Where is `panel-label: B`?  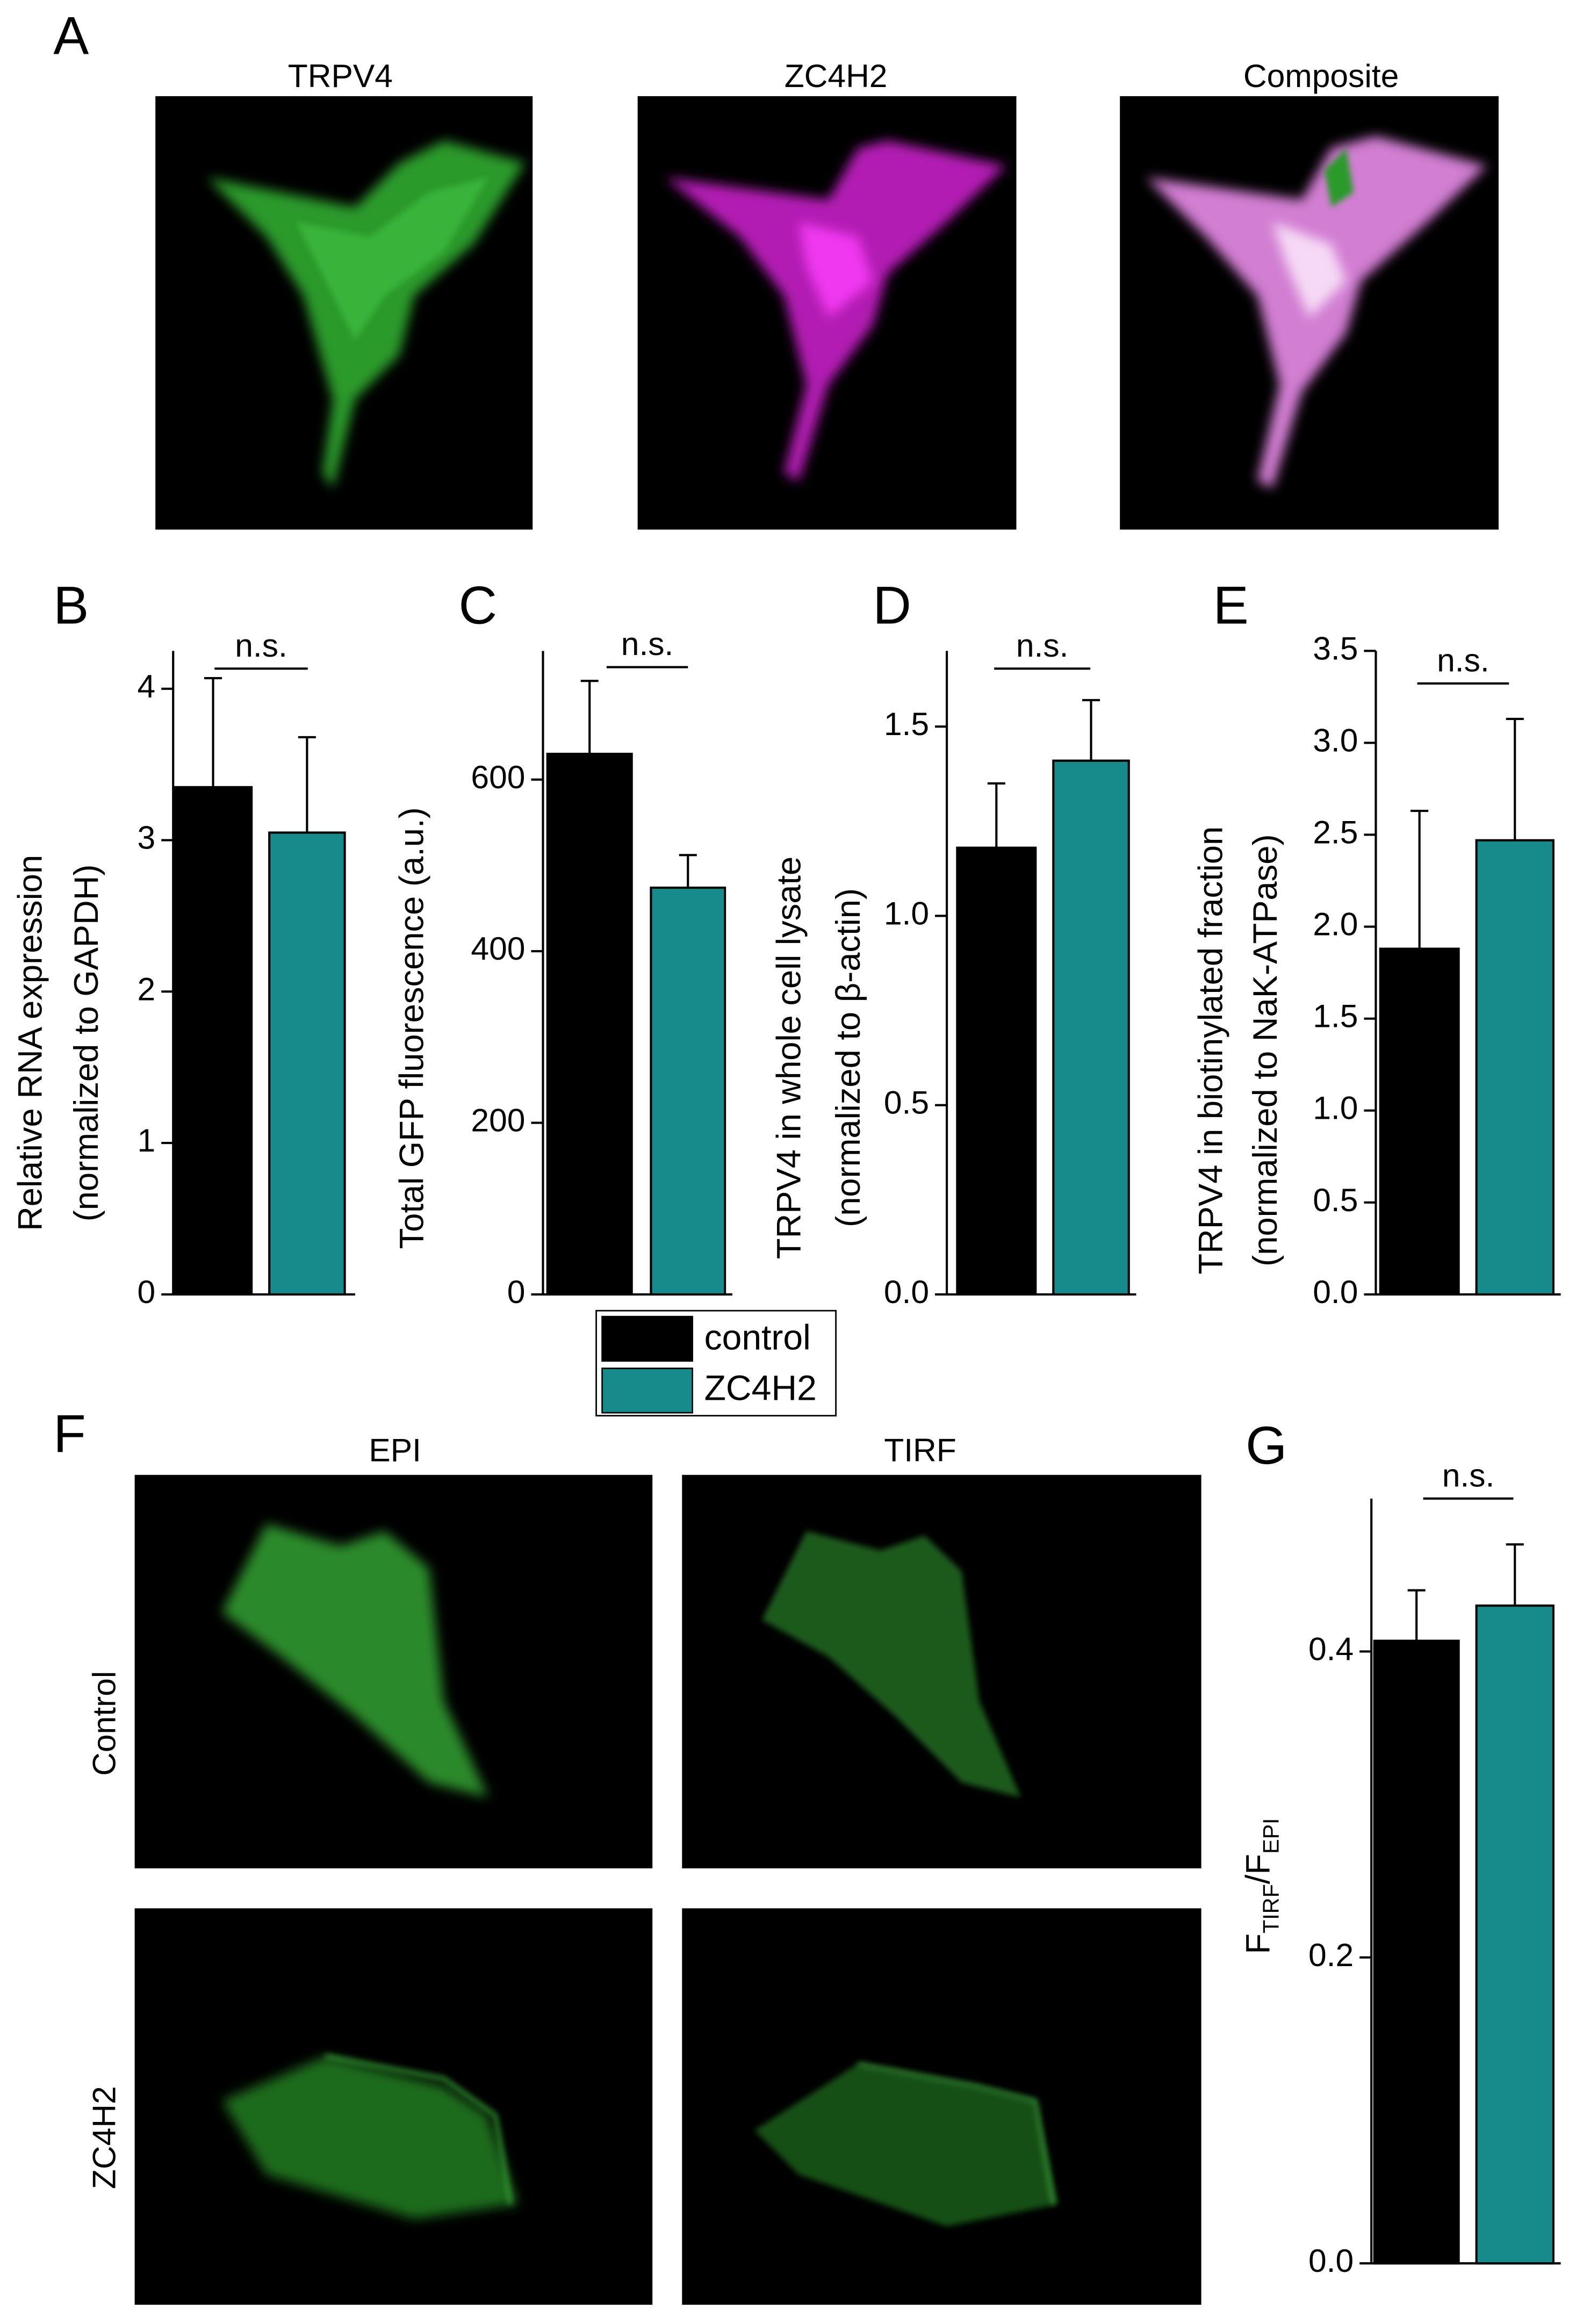 panel-label: B is located at coordinates (71, 605).